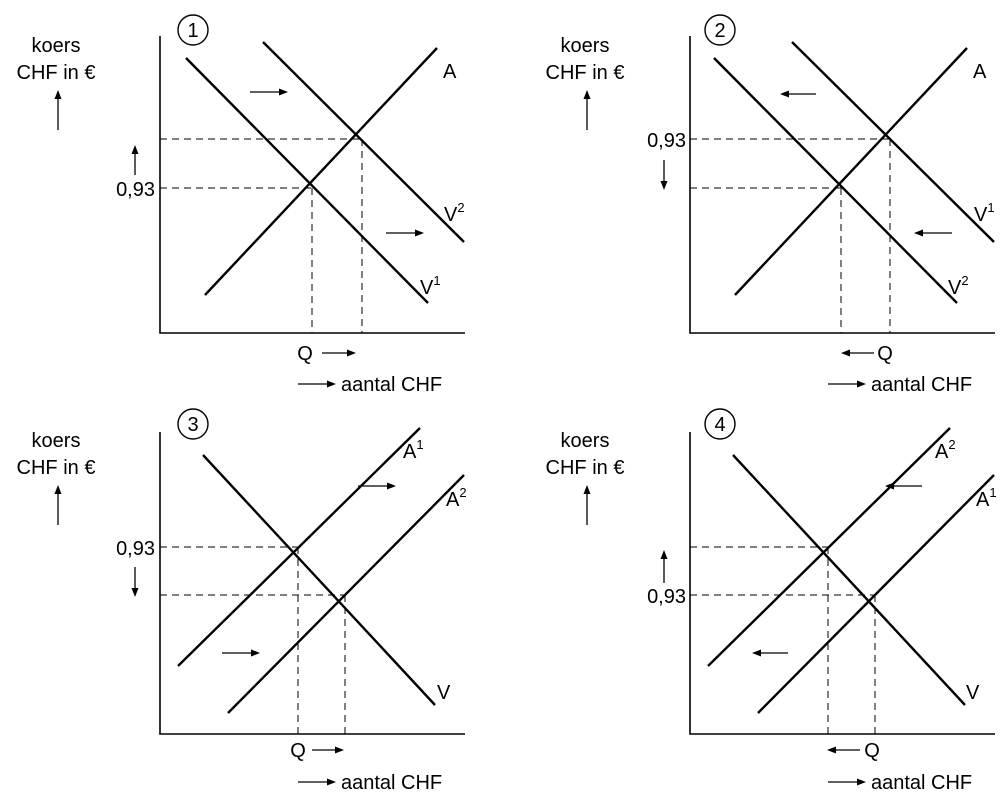 The image size is (1005, 794). I want to click on panel-number: 1, so click(192, 31).